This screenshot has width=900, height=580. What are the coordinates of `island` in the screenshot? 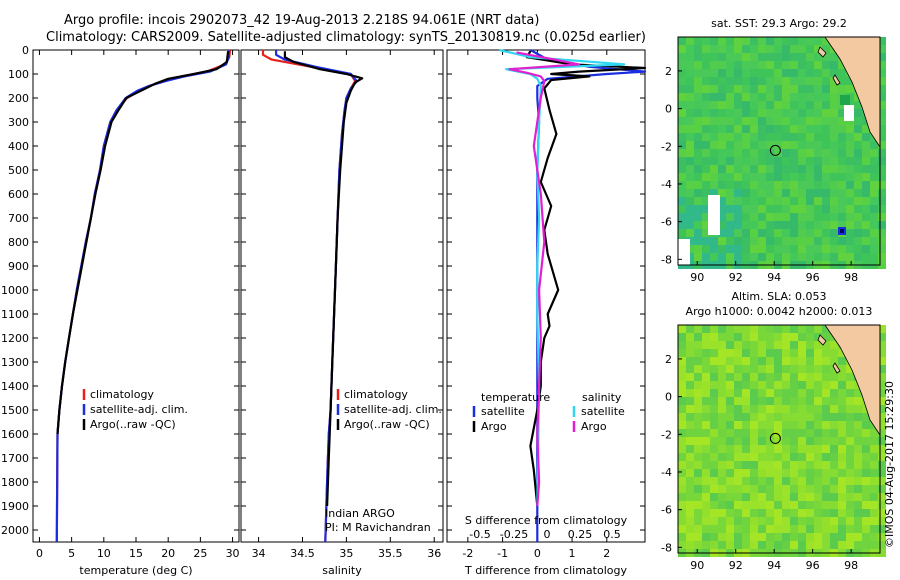 It's located at (836, 368).